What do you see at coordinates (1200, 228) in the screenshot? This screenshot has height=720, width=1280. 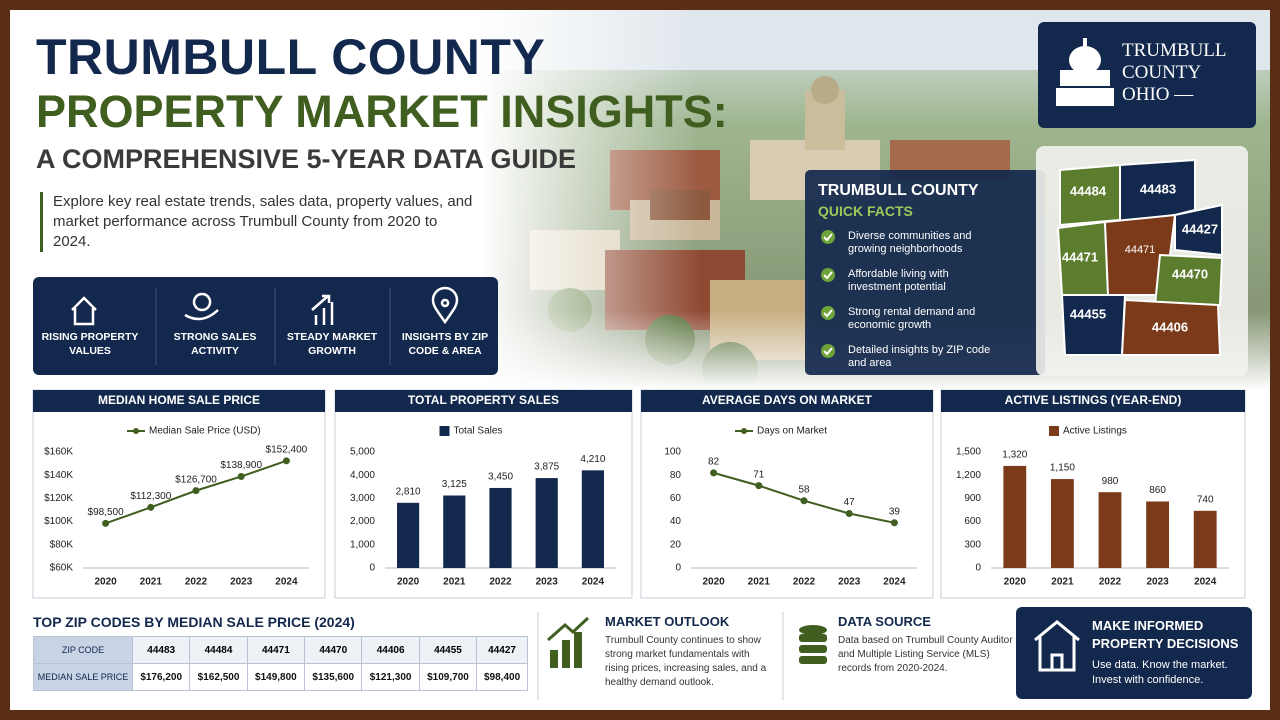 I see `map-zip-label: 44427` at bounding box center [1200, 228].